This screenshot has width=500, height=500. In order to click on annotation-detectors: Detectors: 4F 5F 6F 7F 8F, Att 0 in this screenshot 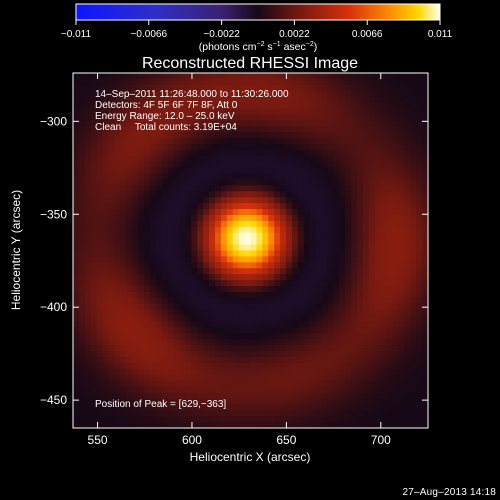, I will do `click(166, 105)`.